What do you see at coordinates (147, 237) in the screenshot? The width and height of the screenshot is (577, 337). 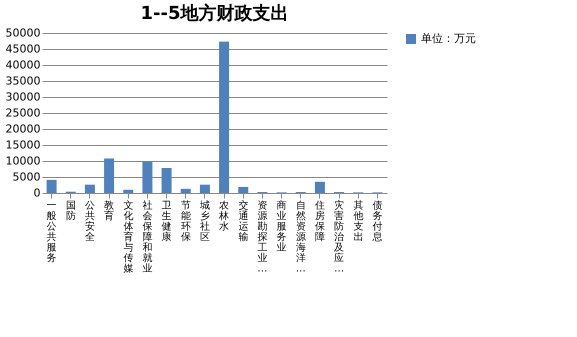 I see `x-tick-label: 社会保障和就业` at bounding box center [147, 237].